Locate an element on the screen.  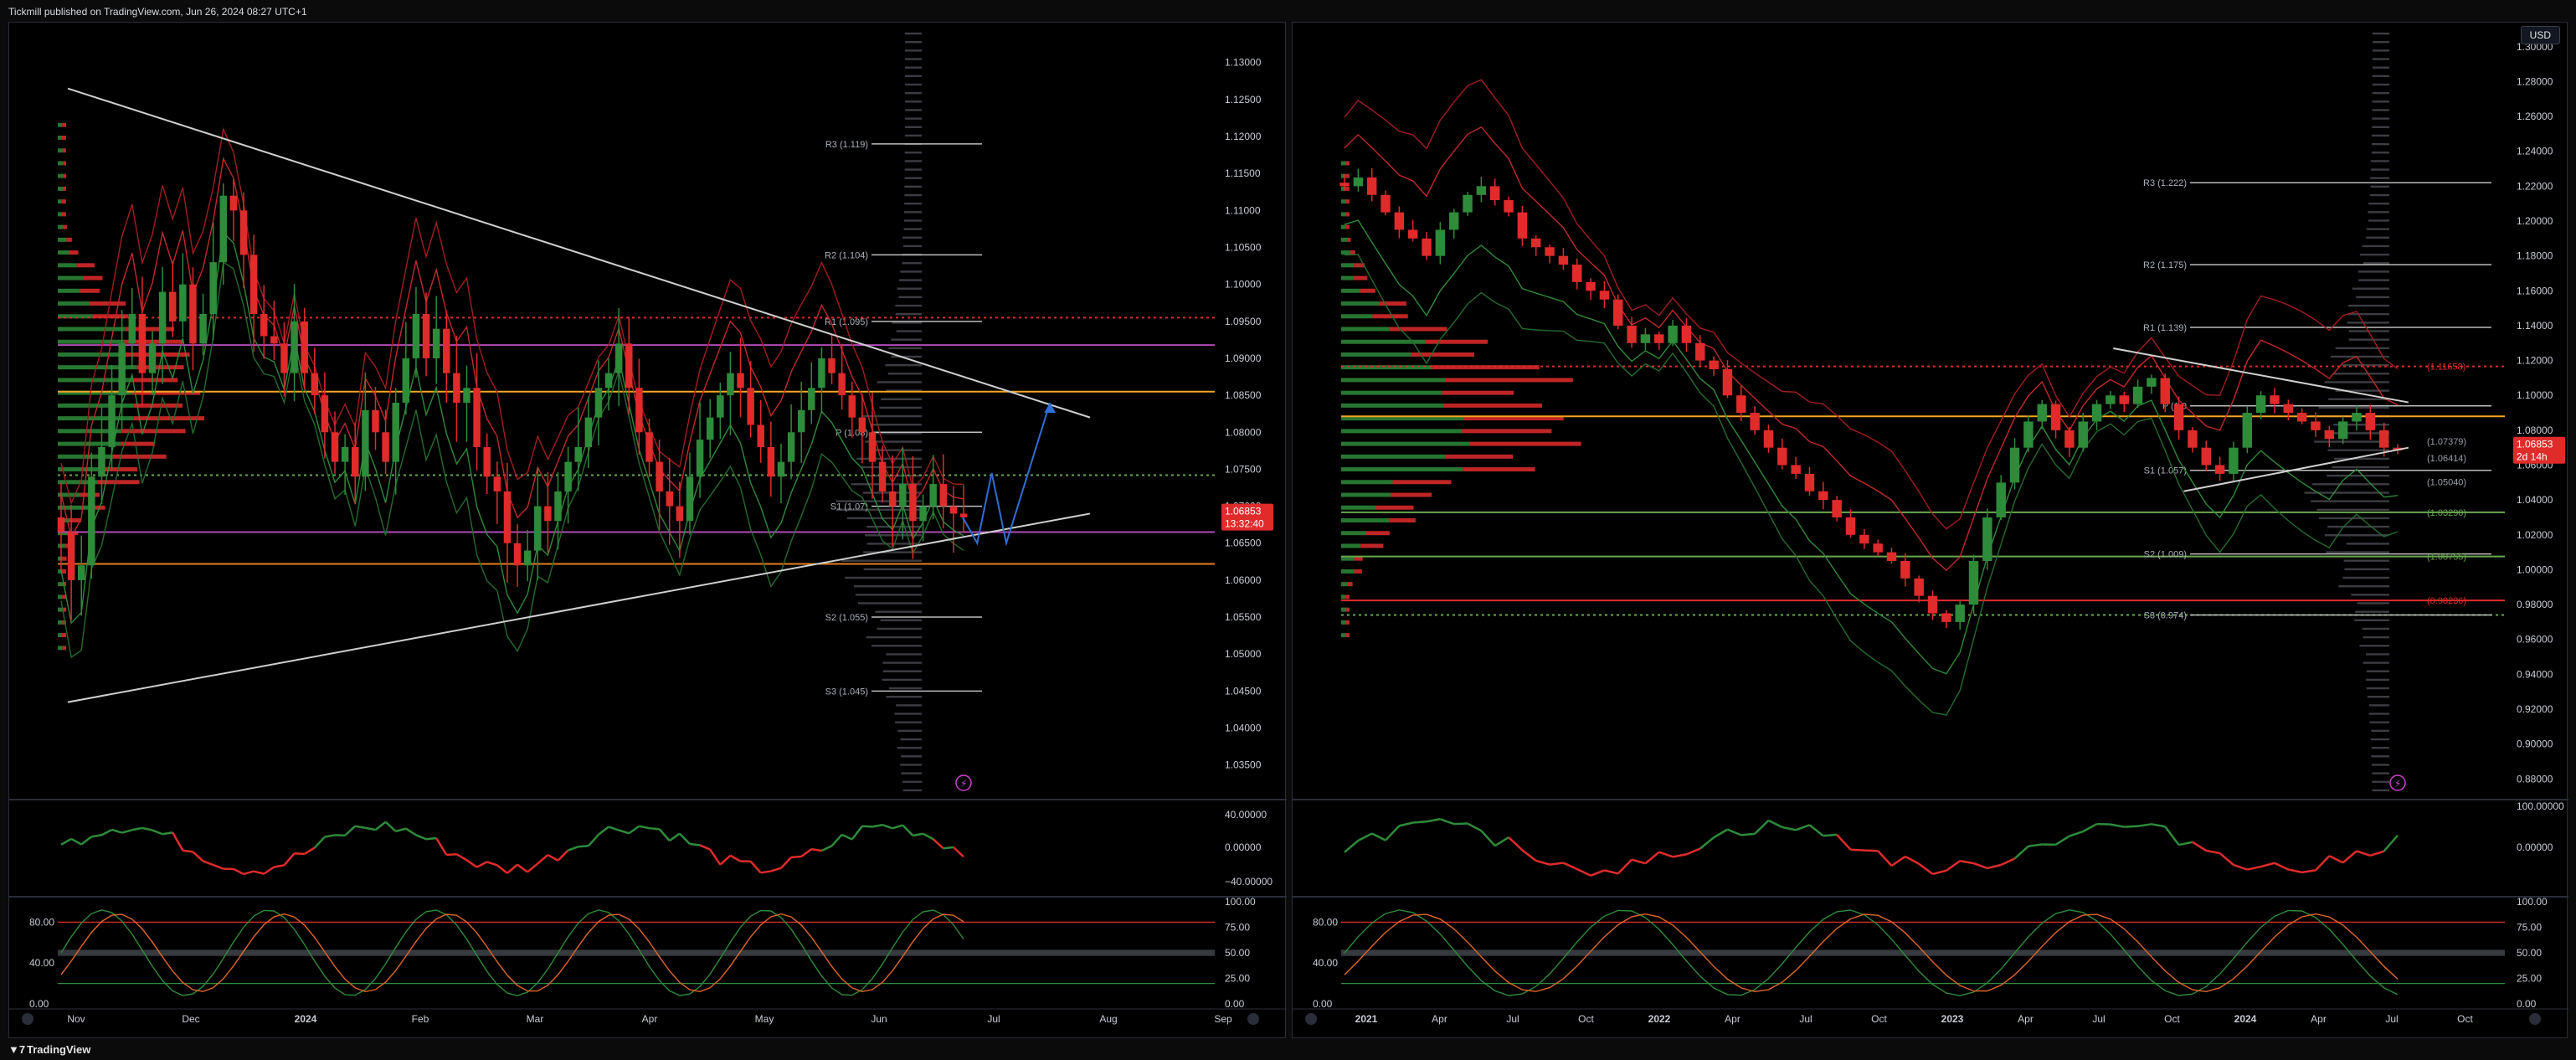
pivot-label: R2 (1.175) is located at coordinates (2165, 265).